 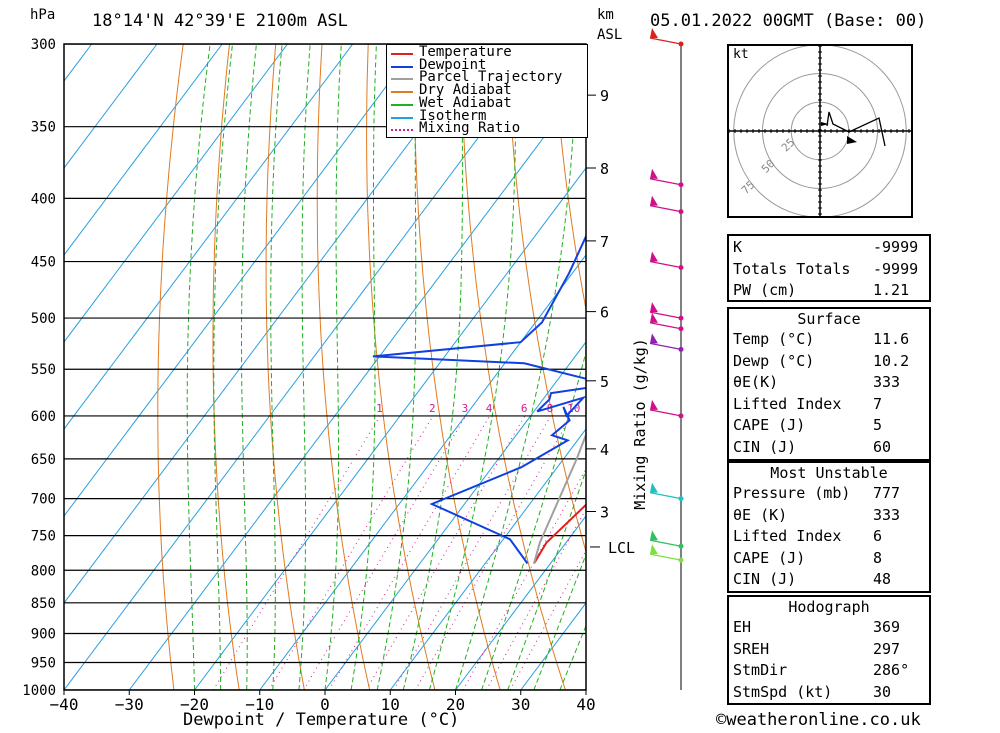 What do you see at coordinates (829, 290) in the screenshot?
I see `index-row: PW (cm) 1.21` at bounding box center [829, 290].